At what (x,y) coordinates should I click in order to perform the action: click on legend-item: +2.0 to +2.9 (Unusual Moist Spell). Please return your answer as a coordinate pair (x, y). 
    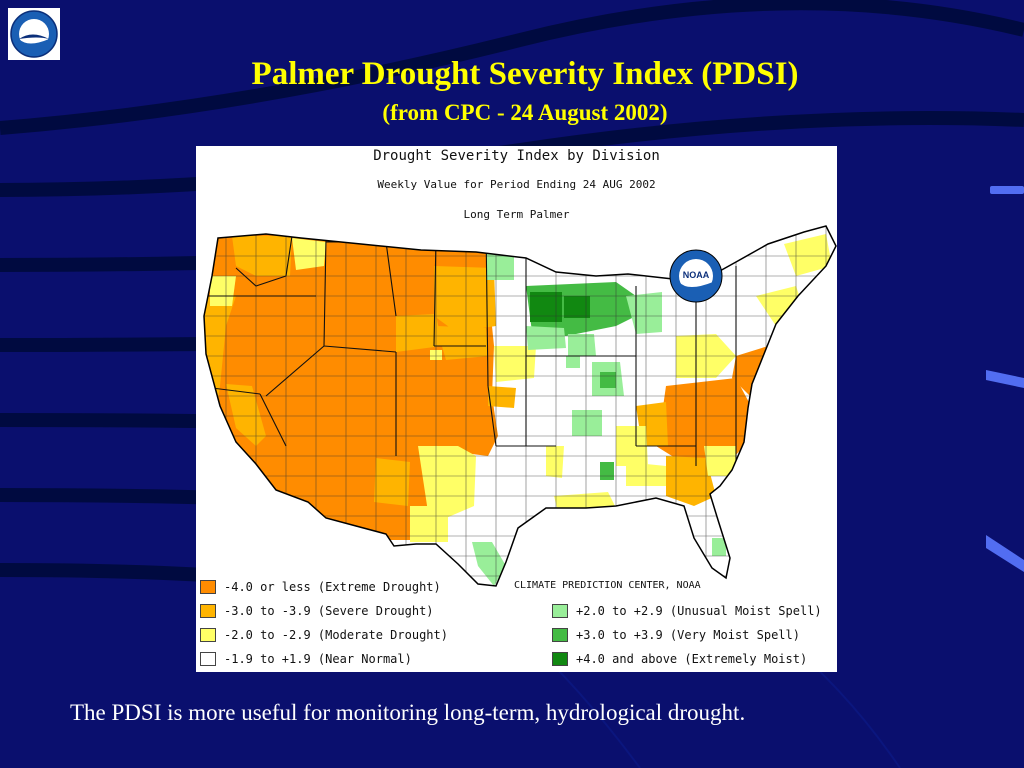
    Looking at the image, I should click on (687, 611).